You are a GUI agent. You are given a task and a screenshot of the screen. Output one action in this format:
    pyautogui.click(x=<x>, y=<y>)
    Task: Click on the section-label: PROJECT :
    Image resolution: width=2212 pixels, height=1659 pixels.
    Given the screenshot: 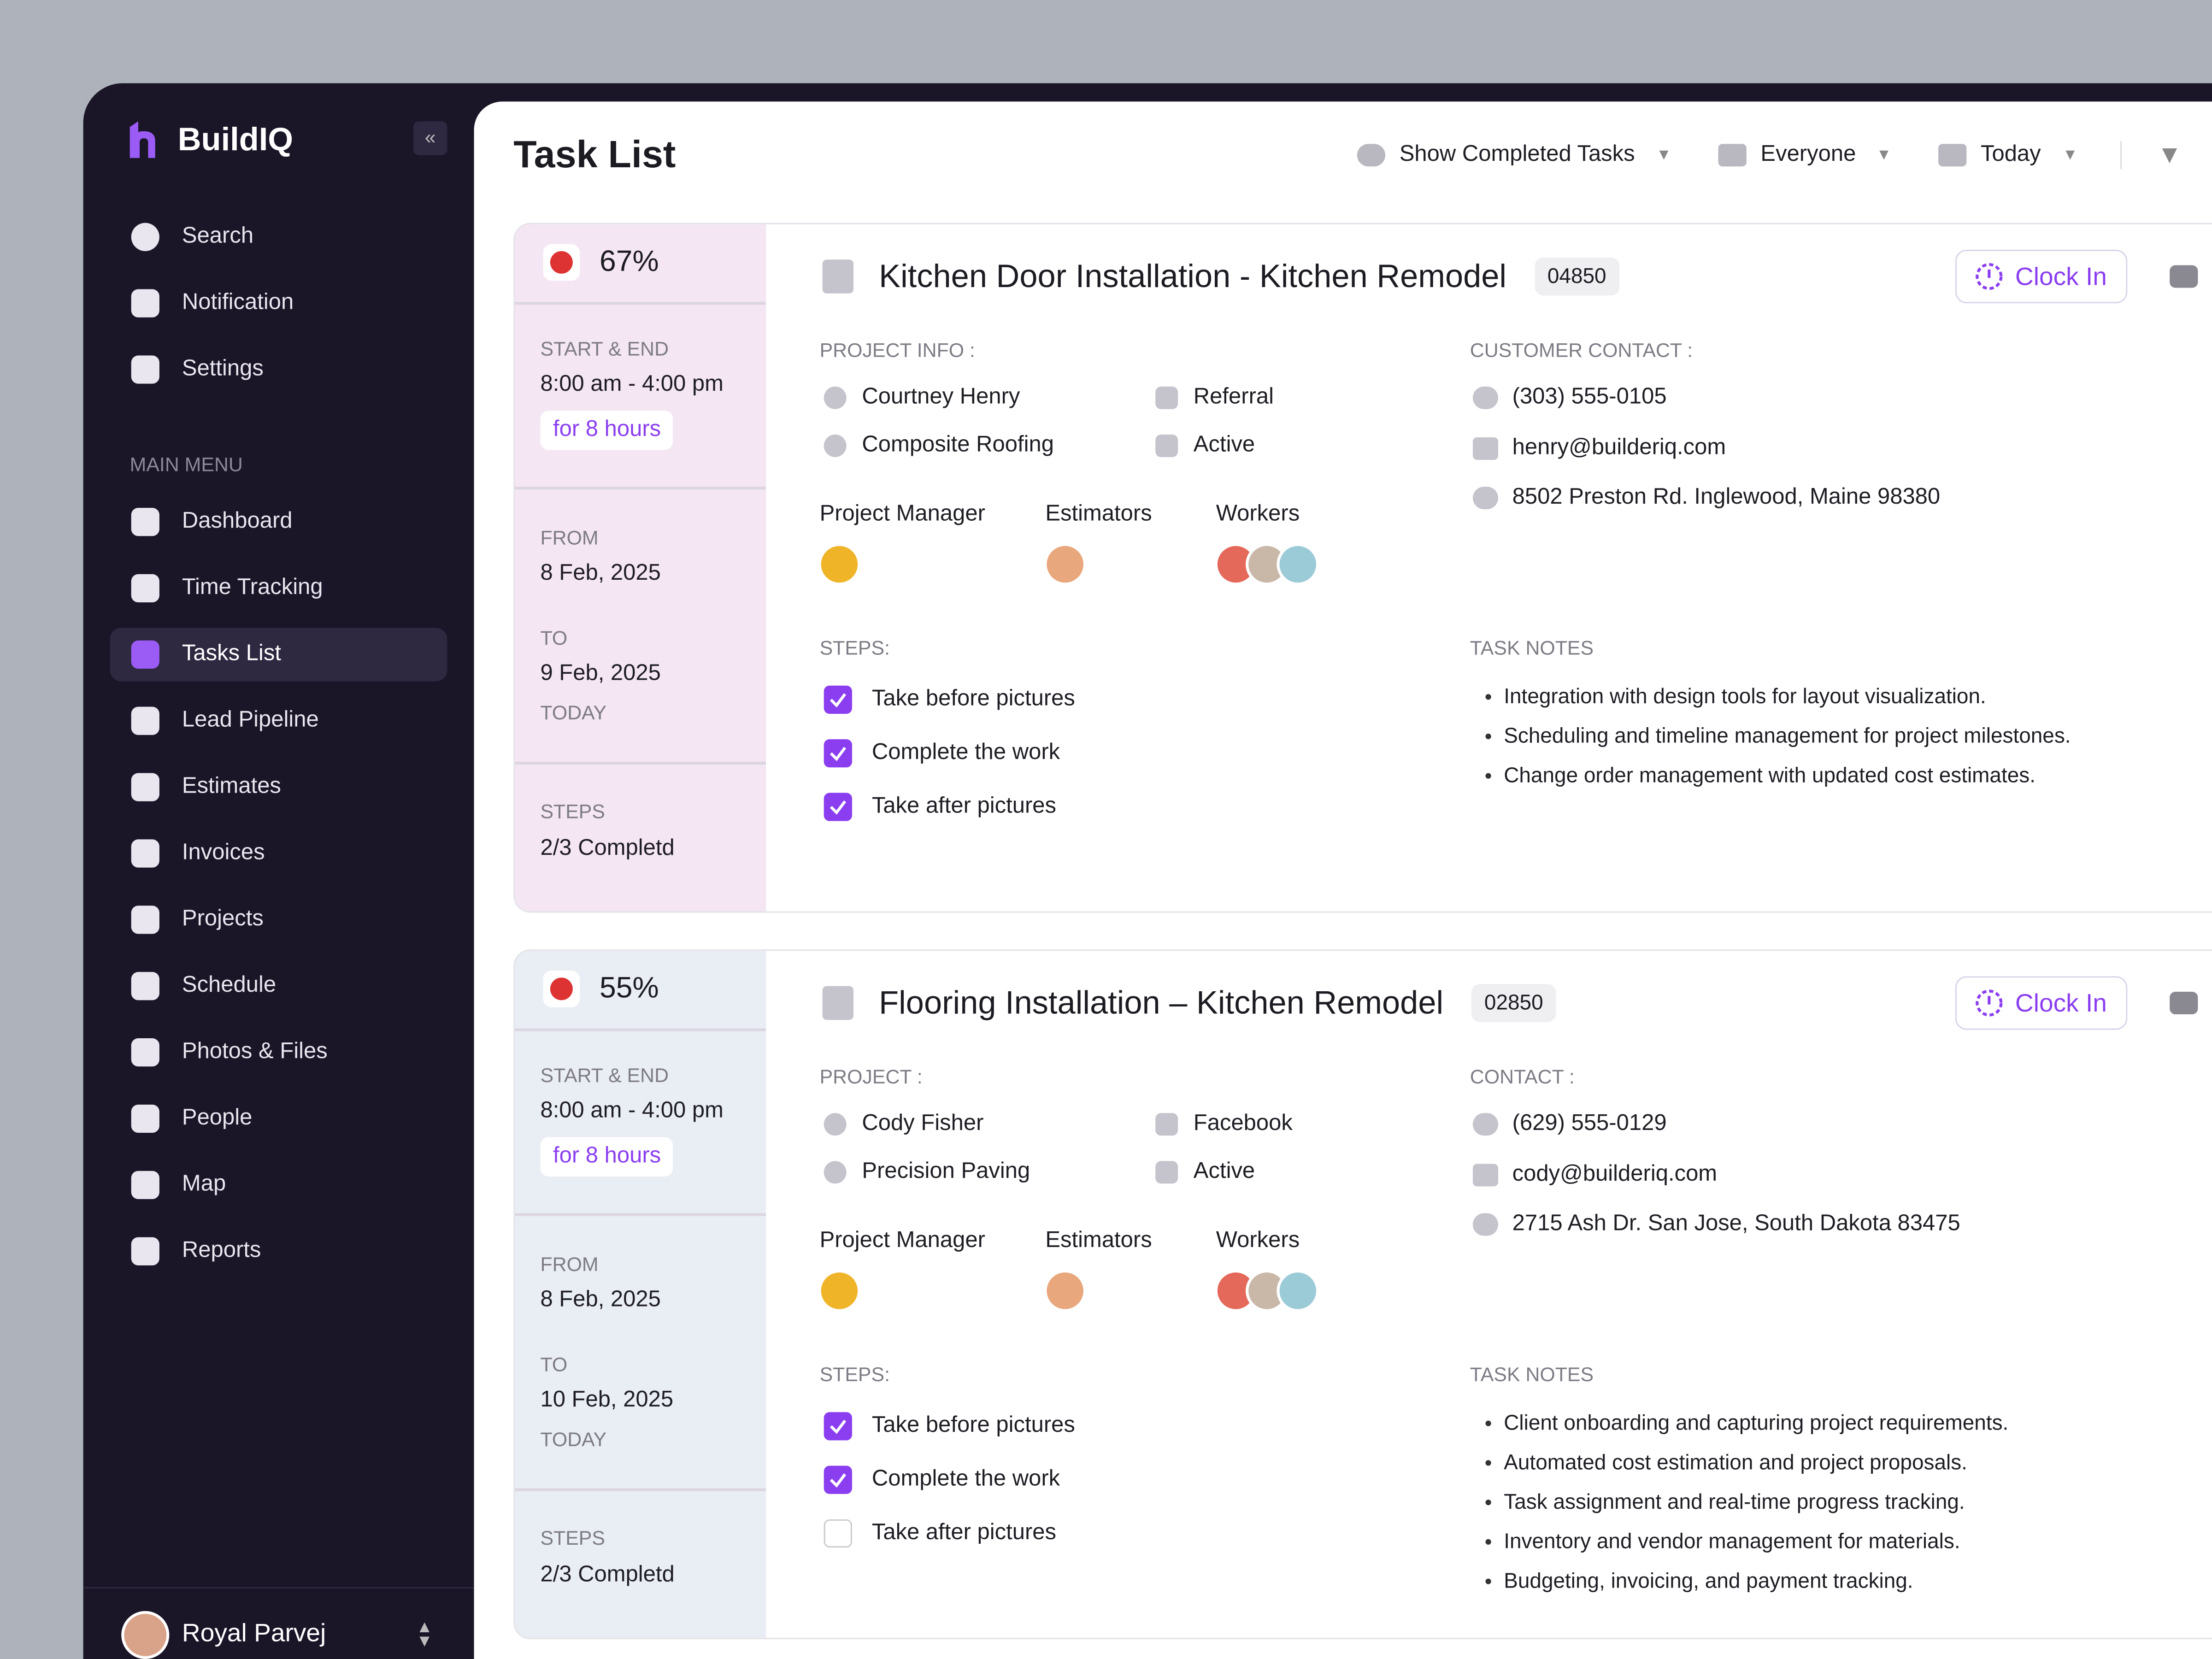 What is the action you would take?
    pyautogui.click(x=871, y=1076)
    